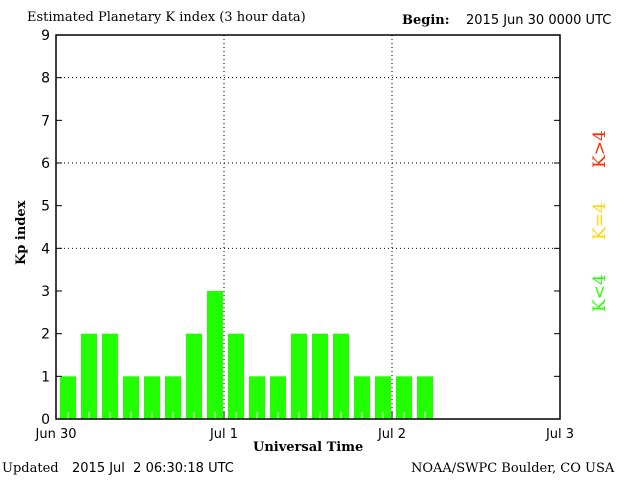 Image resolution: width=640 pixels, height=480 pixels. What do you see at coordinates (45, 249) in the screenshot?
I see `y-tick-label: 4` at bounding box center [45, 249].